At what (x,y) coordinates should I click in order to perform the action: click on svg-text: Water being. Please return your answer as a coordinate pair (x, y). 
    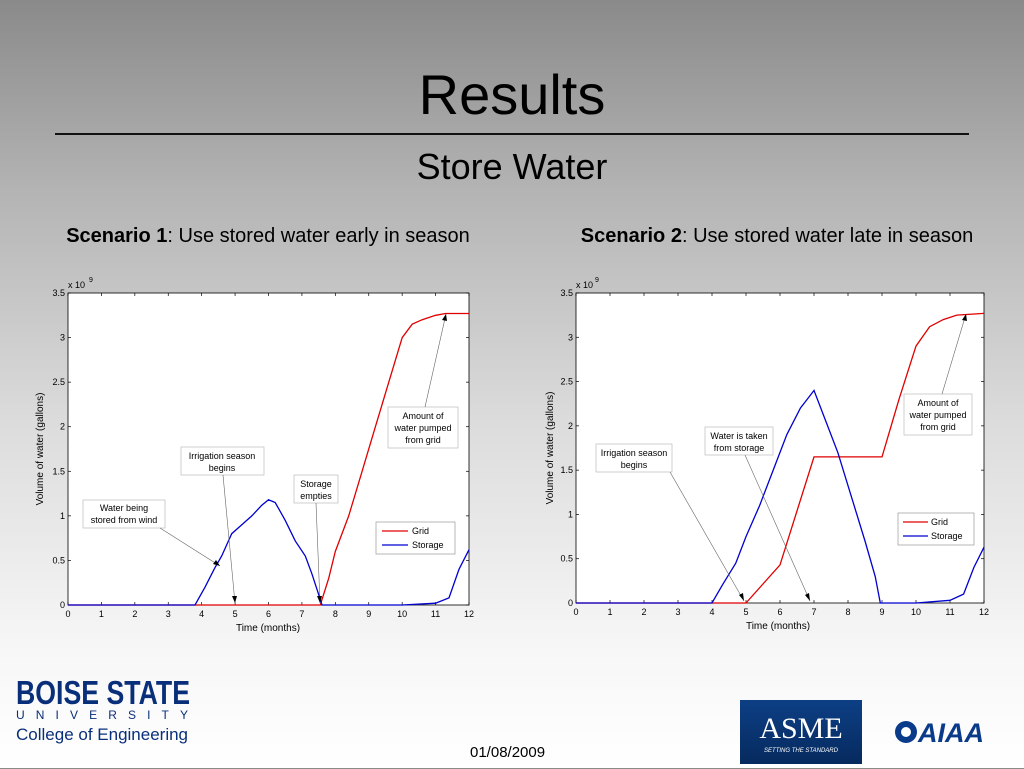
    Looking at the image, I should click on (124, 508).